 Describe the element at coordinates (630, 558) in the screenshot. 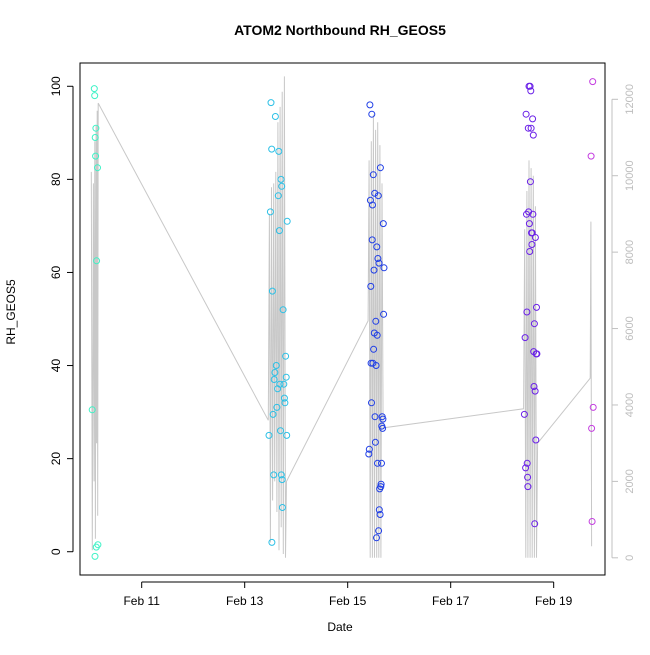

I see `y2-tick-label: 0` at that location.